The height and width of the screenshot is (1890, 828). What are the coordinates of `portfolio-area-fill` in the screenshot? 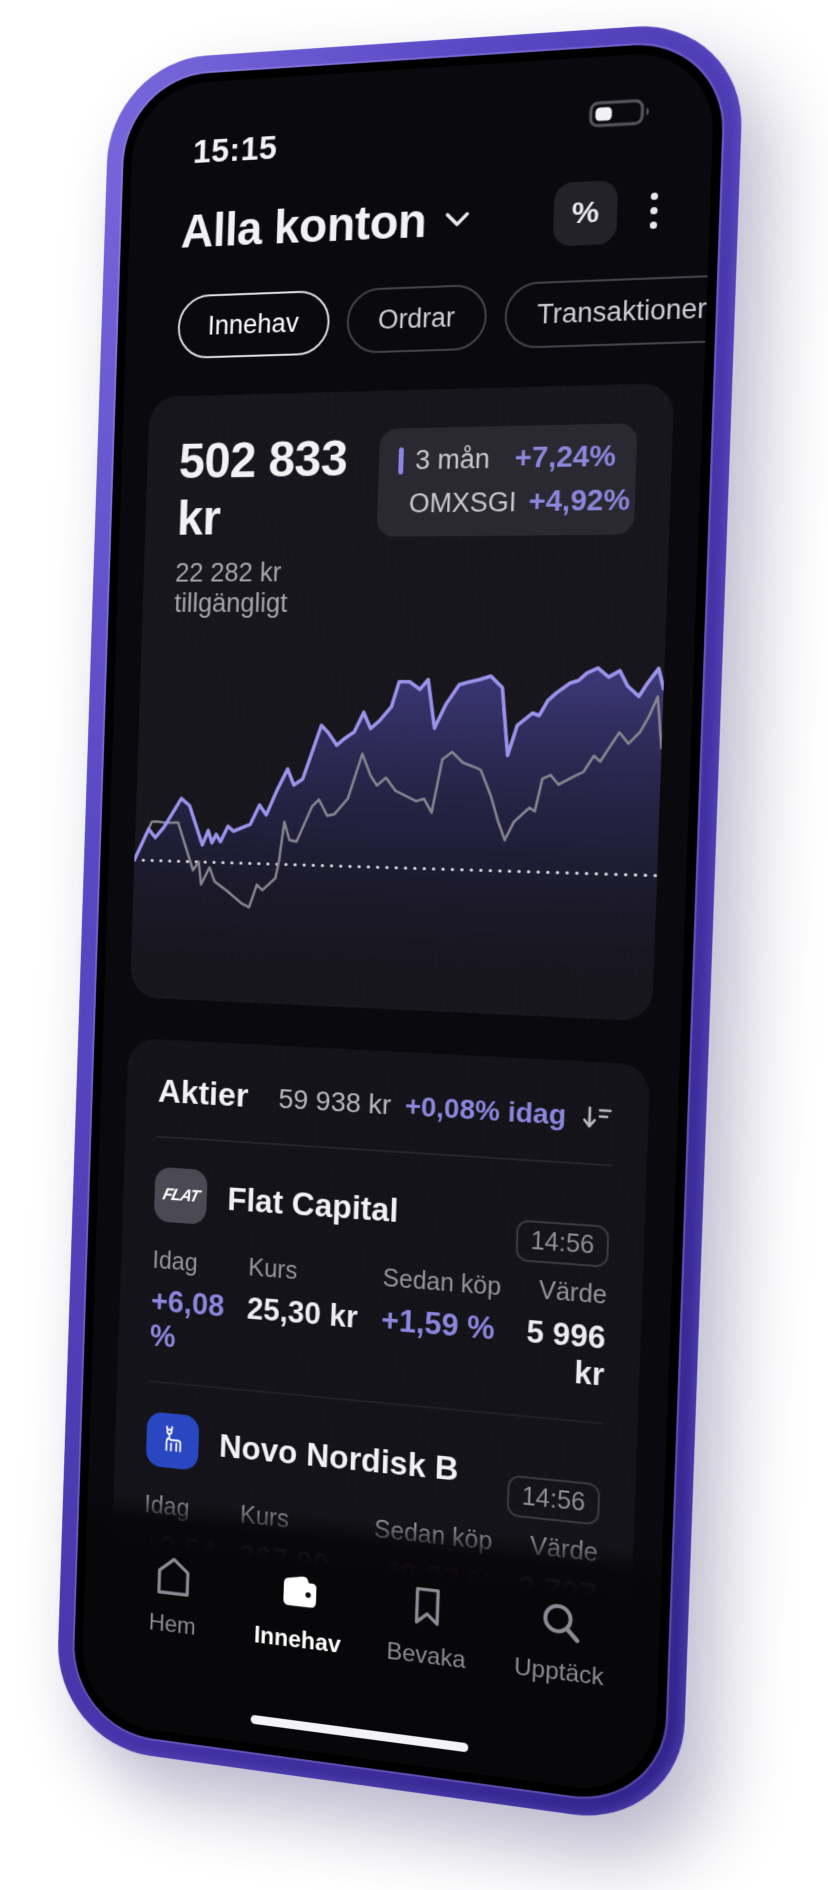 It's located at (397, 825).